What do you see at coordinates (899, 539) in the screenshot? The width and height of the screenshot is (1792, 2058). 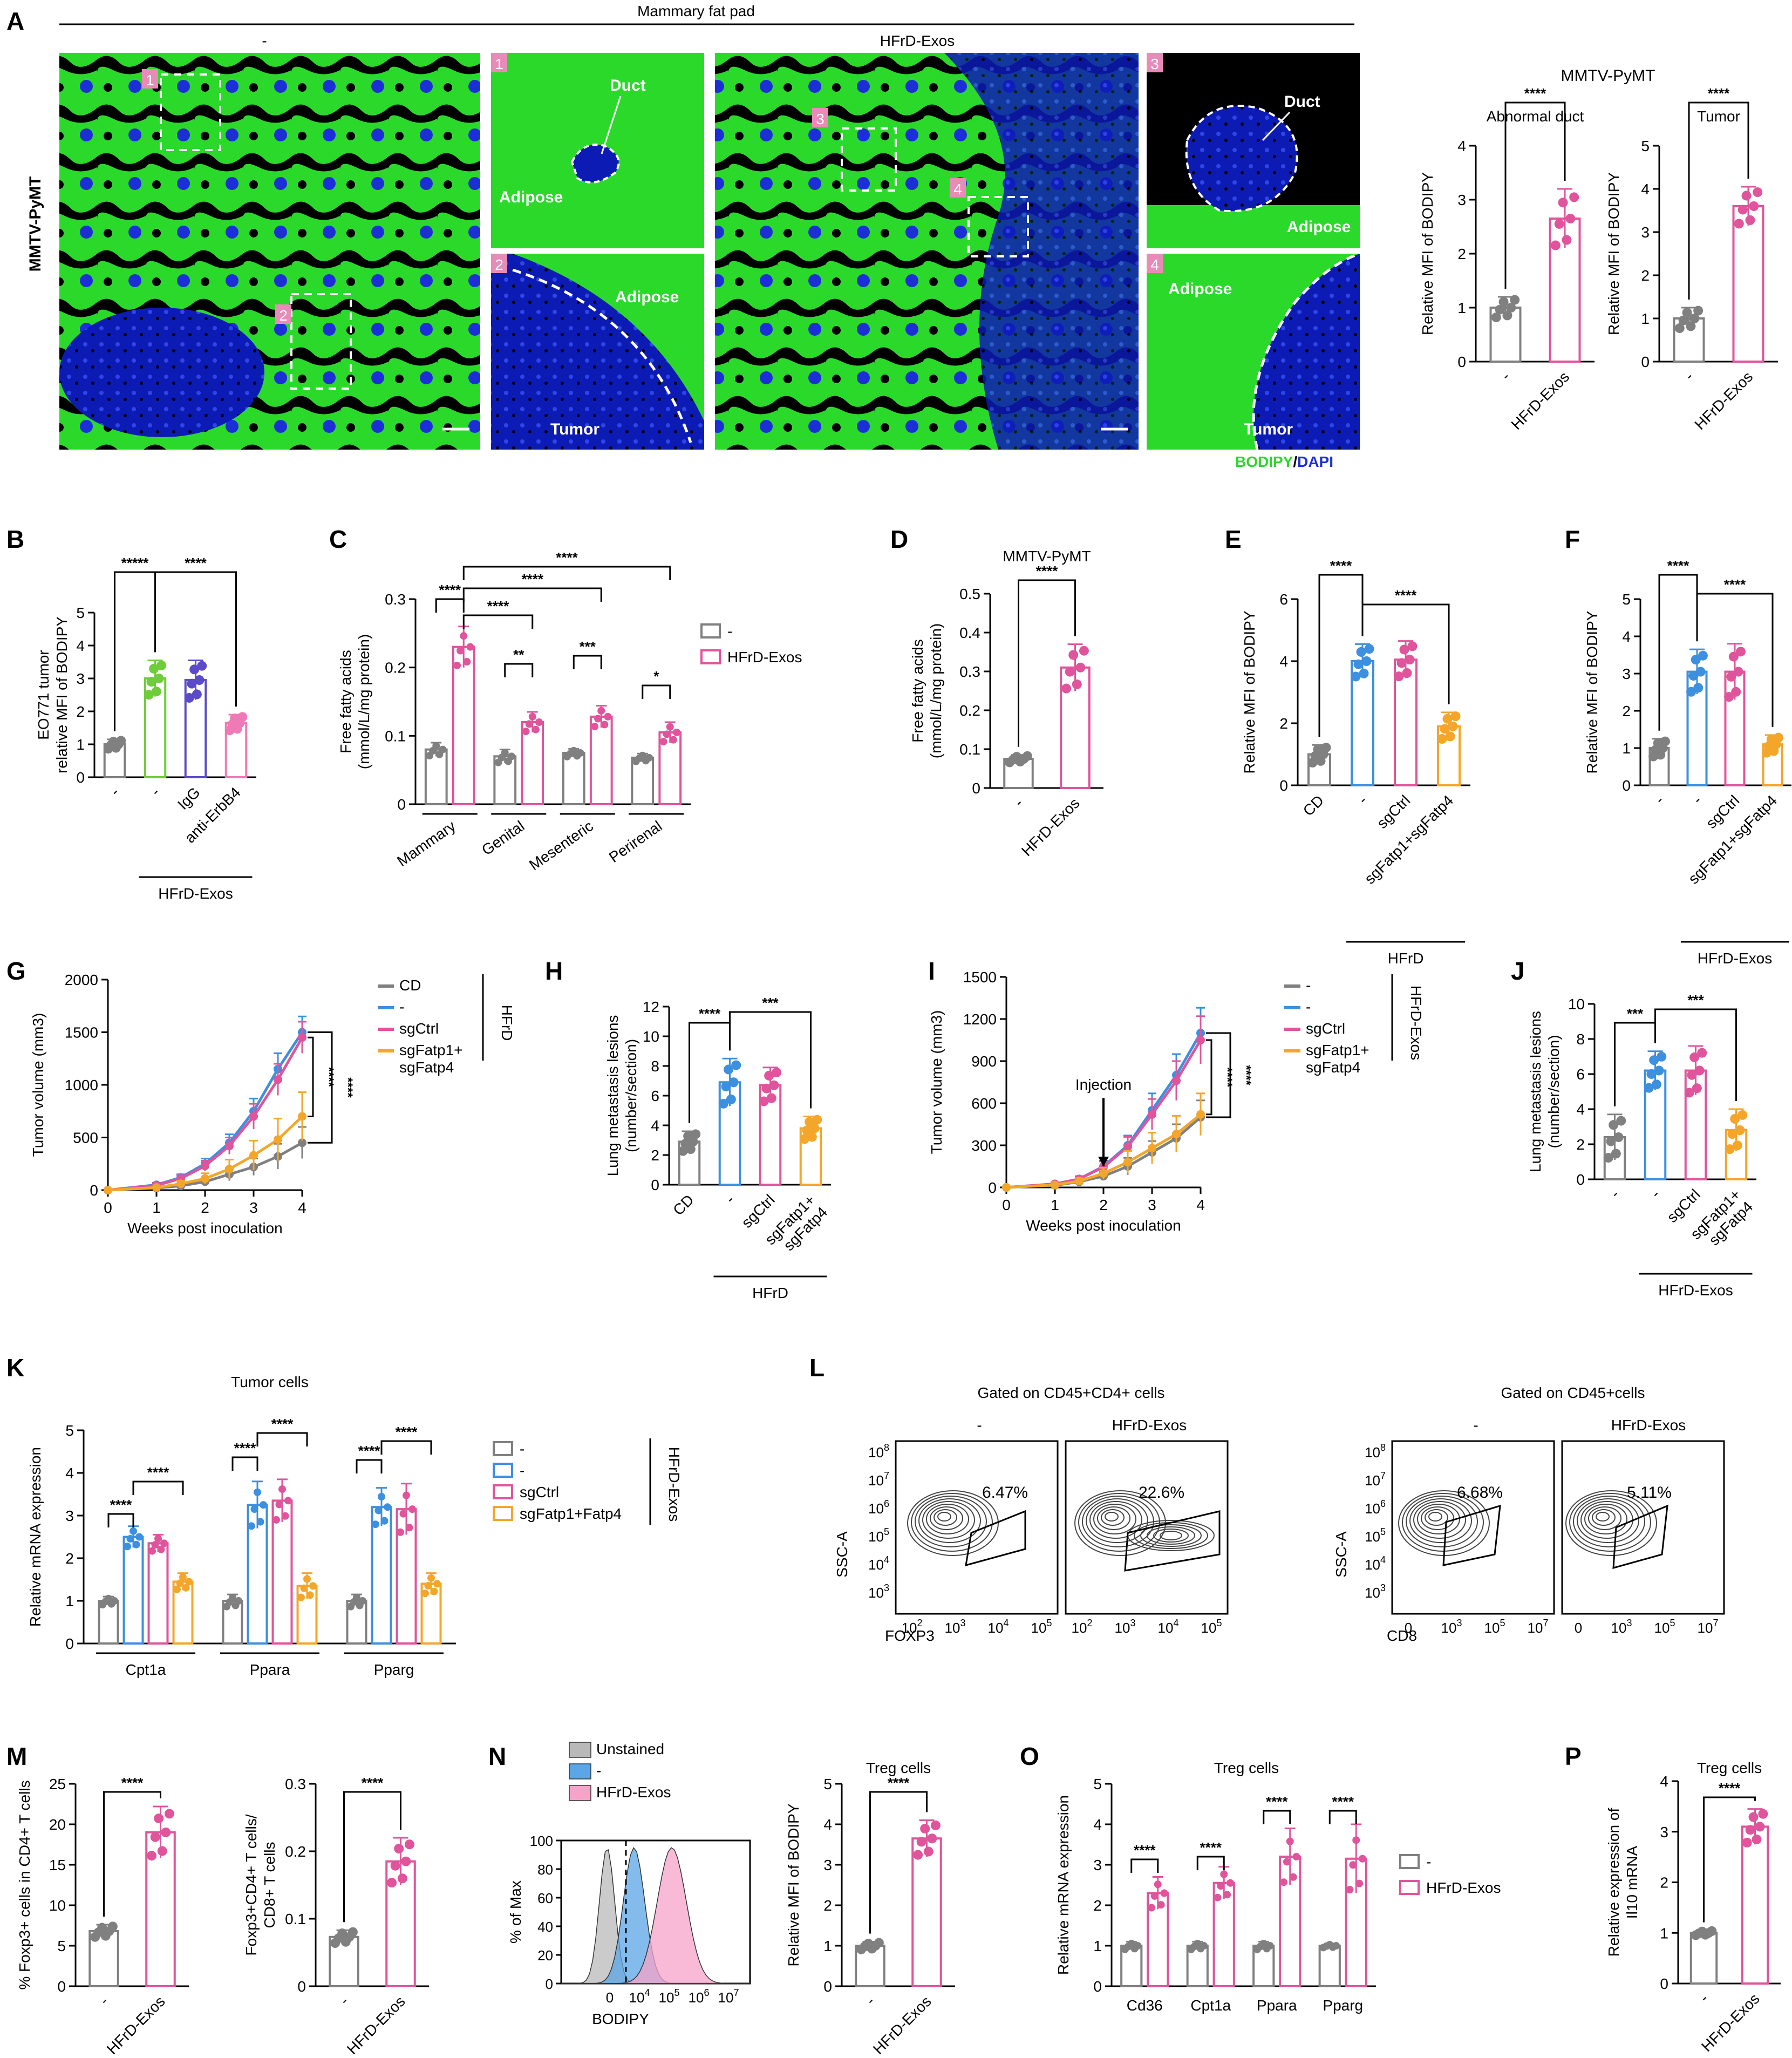 I see `panel-letter-d: D` at bounding box center [899, 539].